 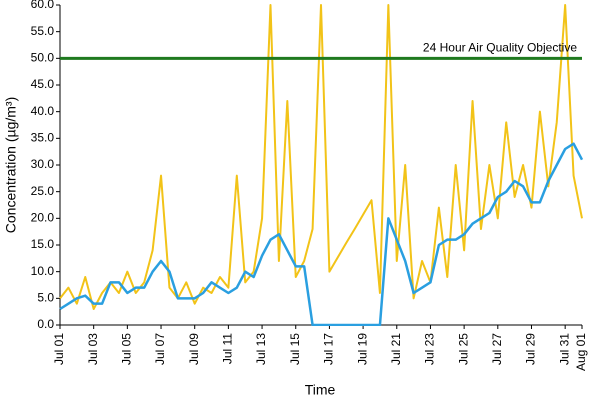 I want to click on y-tick-label: 15.0, so click(x=43, y=244).